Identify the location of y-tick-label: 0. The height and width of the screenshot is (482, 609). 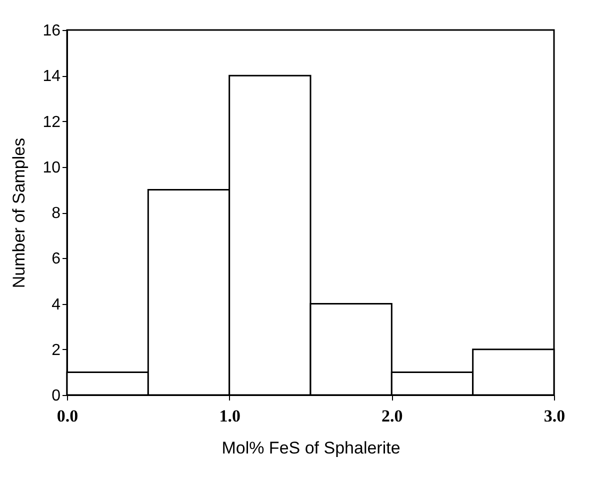
(56, 396).